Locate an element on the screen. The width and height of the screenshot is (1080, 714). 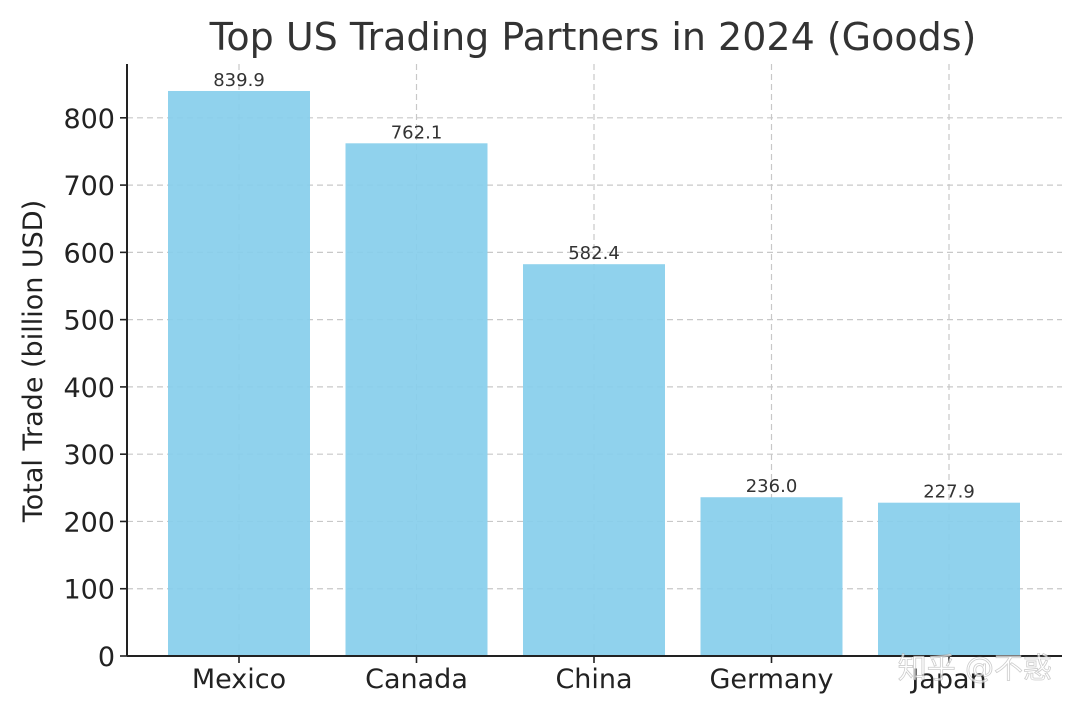
bar-germany is located at coordinates (771, 576).